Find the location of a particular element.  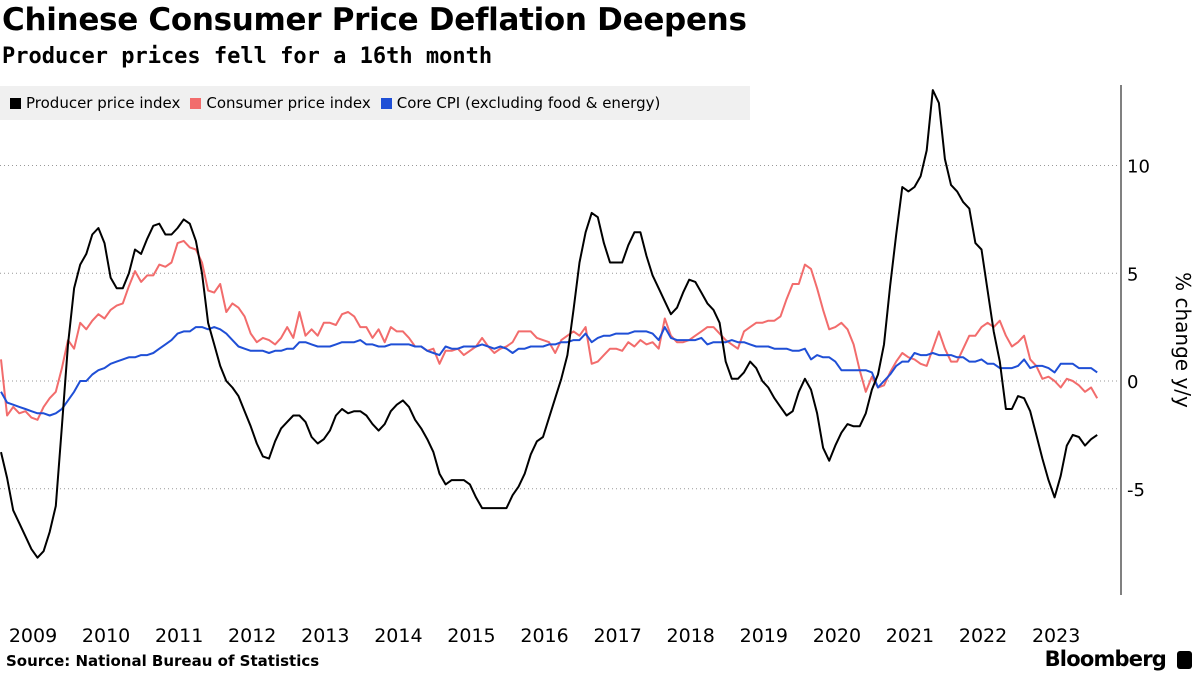

x-tick-label: 2017 is located at coordinates (617, 636).